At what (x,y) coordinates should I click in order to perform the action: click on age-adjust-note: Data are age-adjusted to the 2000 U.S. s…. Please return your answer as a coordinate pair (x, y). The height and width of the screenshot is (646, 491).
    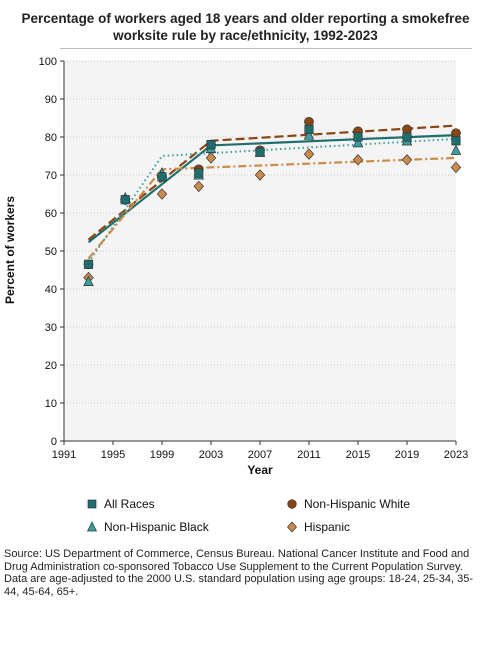
    Looking at the image, I should click on (239, 585).